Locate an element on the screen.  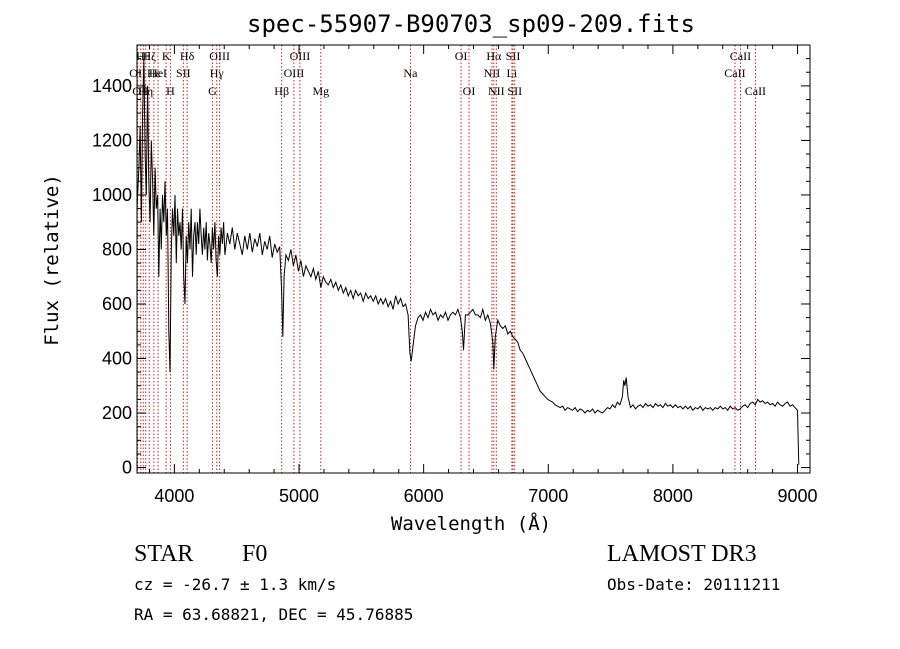
x-tick-label: 4000 is located at coordinates (174, 496).